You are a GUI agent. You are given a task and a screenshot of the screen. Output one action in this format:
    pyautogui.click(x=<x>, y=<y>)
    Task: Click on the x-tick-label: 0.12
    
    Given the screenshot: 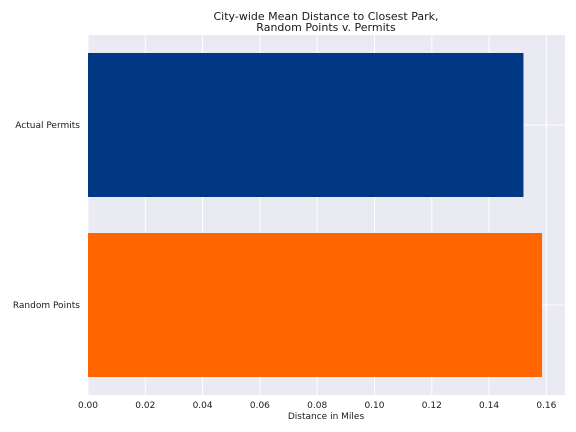 What is the action you would take?
    pyautogui.click(x=432, y=406)
    